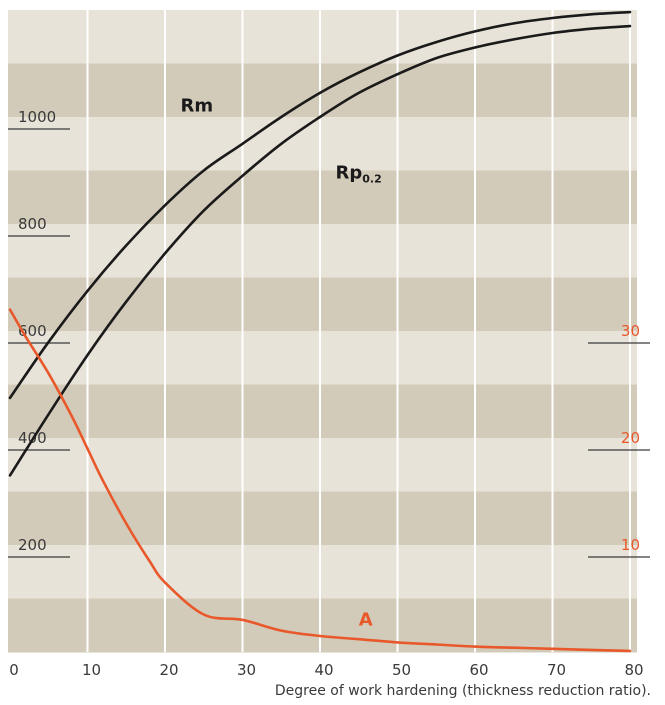 This screenshot has height=705, width=665. Describe the element at coordinates (197, 106) in the screenshot. I see `series-label-rm: Rm` at that location.